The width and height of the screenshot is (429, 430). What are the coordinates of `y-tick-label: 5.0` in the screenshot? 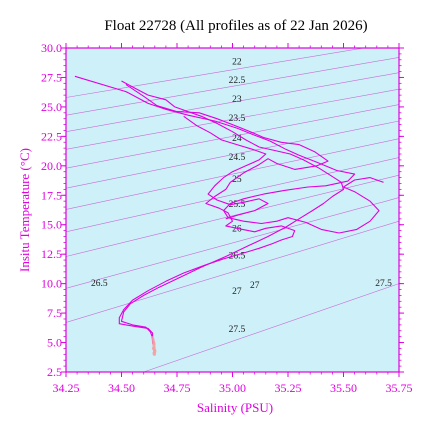 It's located at (54, 343).